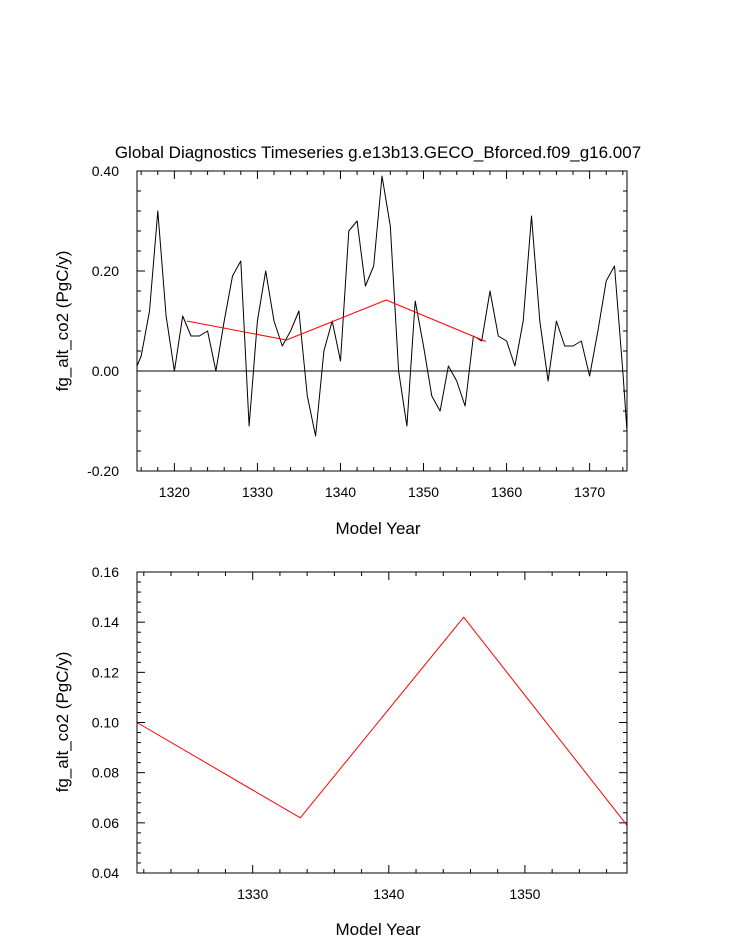 This screenshot has width=733, height=945. What do you see at coordinates (174, 492) in the screenshot?
I see `x-tick-label: 1320` at bounding box center [174, 492].